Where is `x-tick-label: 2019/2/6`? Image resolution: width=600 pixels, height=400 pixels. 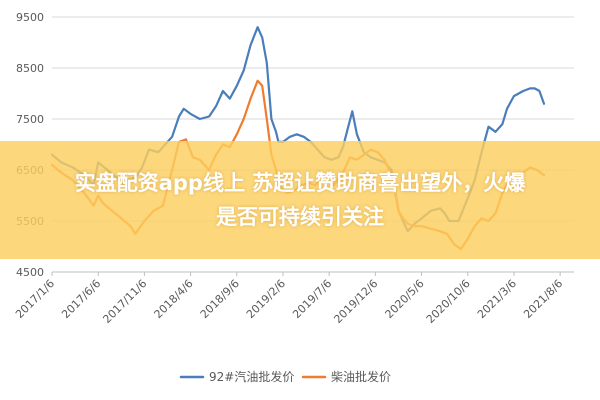
x-tick-label: 2019/2/6 is located at coordinates (266, 299).